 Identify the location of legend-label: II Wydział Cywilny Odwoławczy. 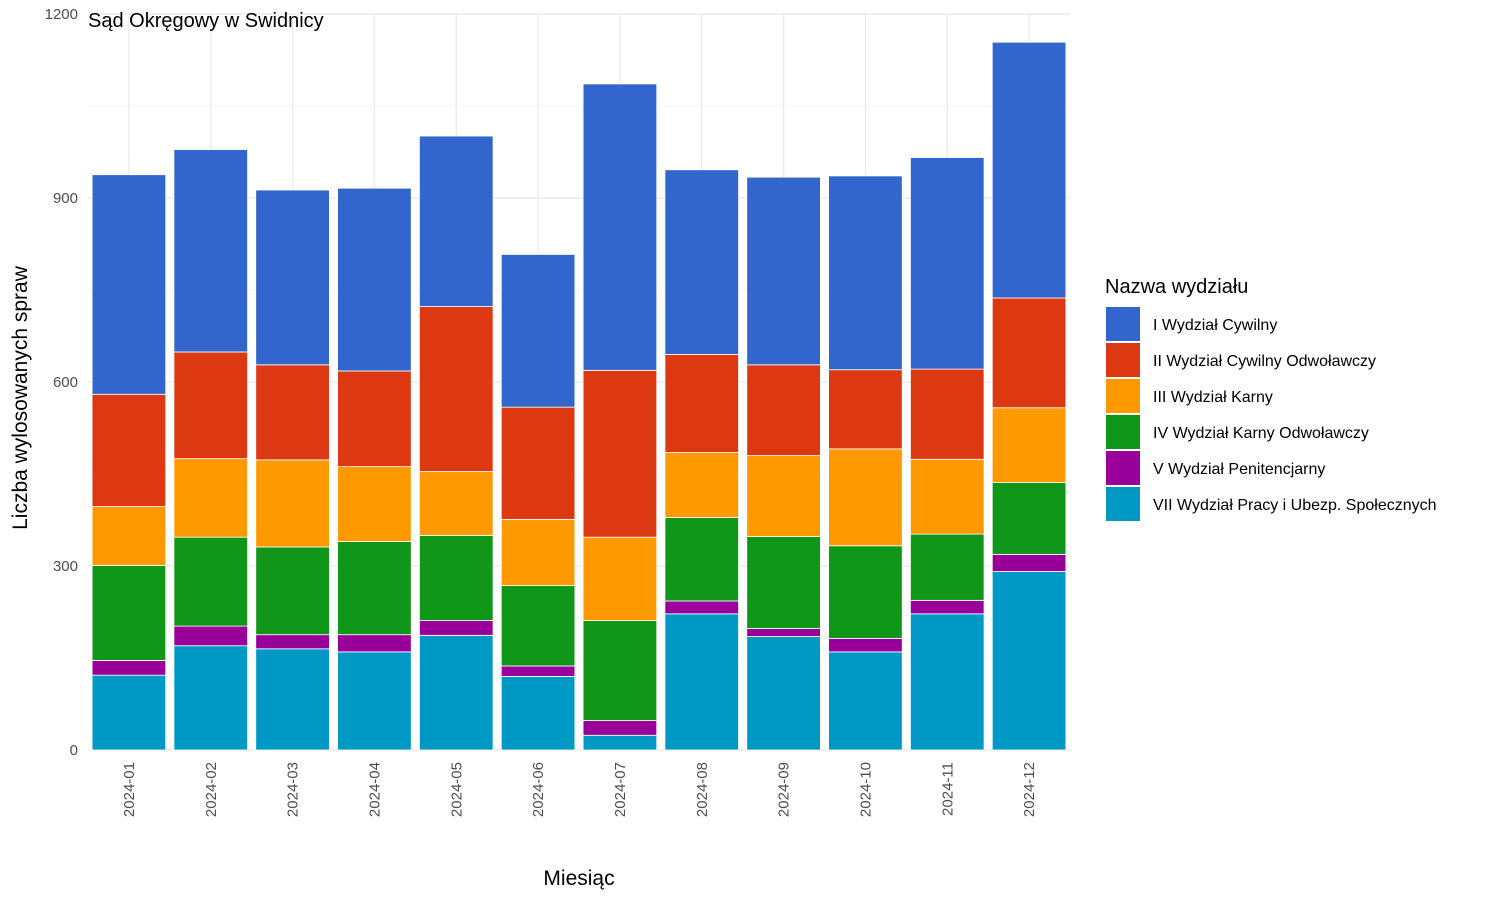
(1264, 361).